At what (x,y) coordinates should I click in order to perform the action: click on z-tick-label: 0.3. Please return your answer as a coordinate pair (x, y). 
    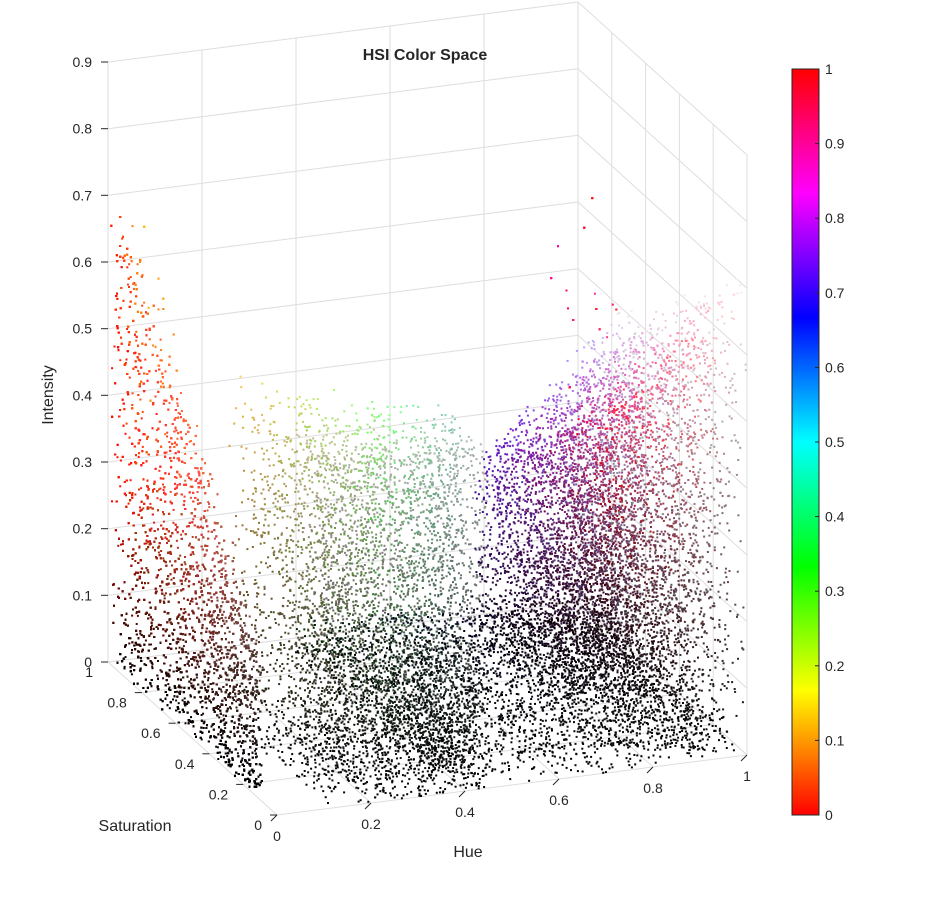
    Looking at the image, I should click on (83, 462).